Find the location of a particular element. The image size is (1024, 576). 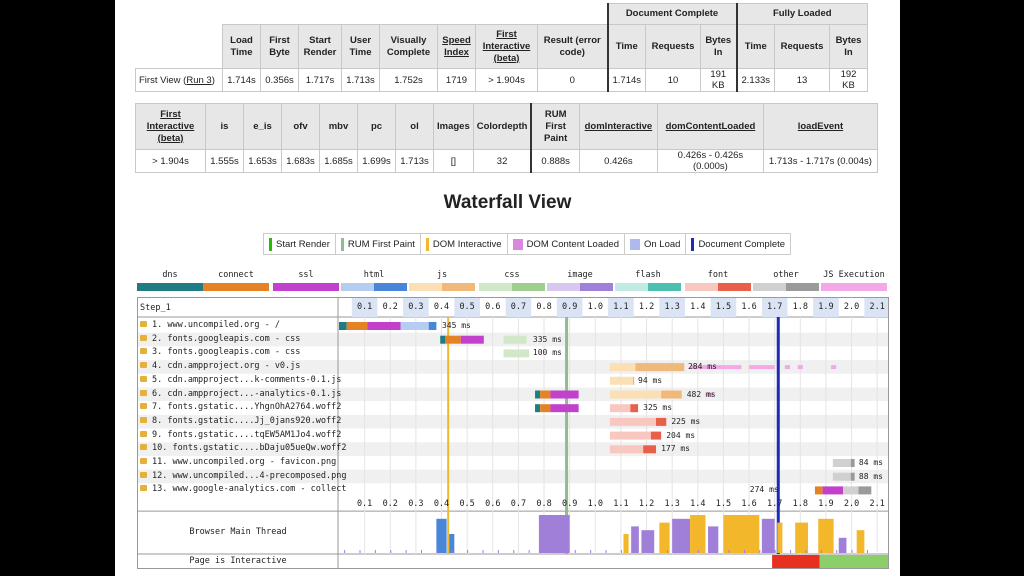

type-label: font is located at coordinates (718, 275).